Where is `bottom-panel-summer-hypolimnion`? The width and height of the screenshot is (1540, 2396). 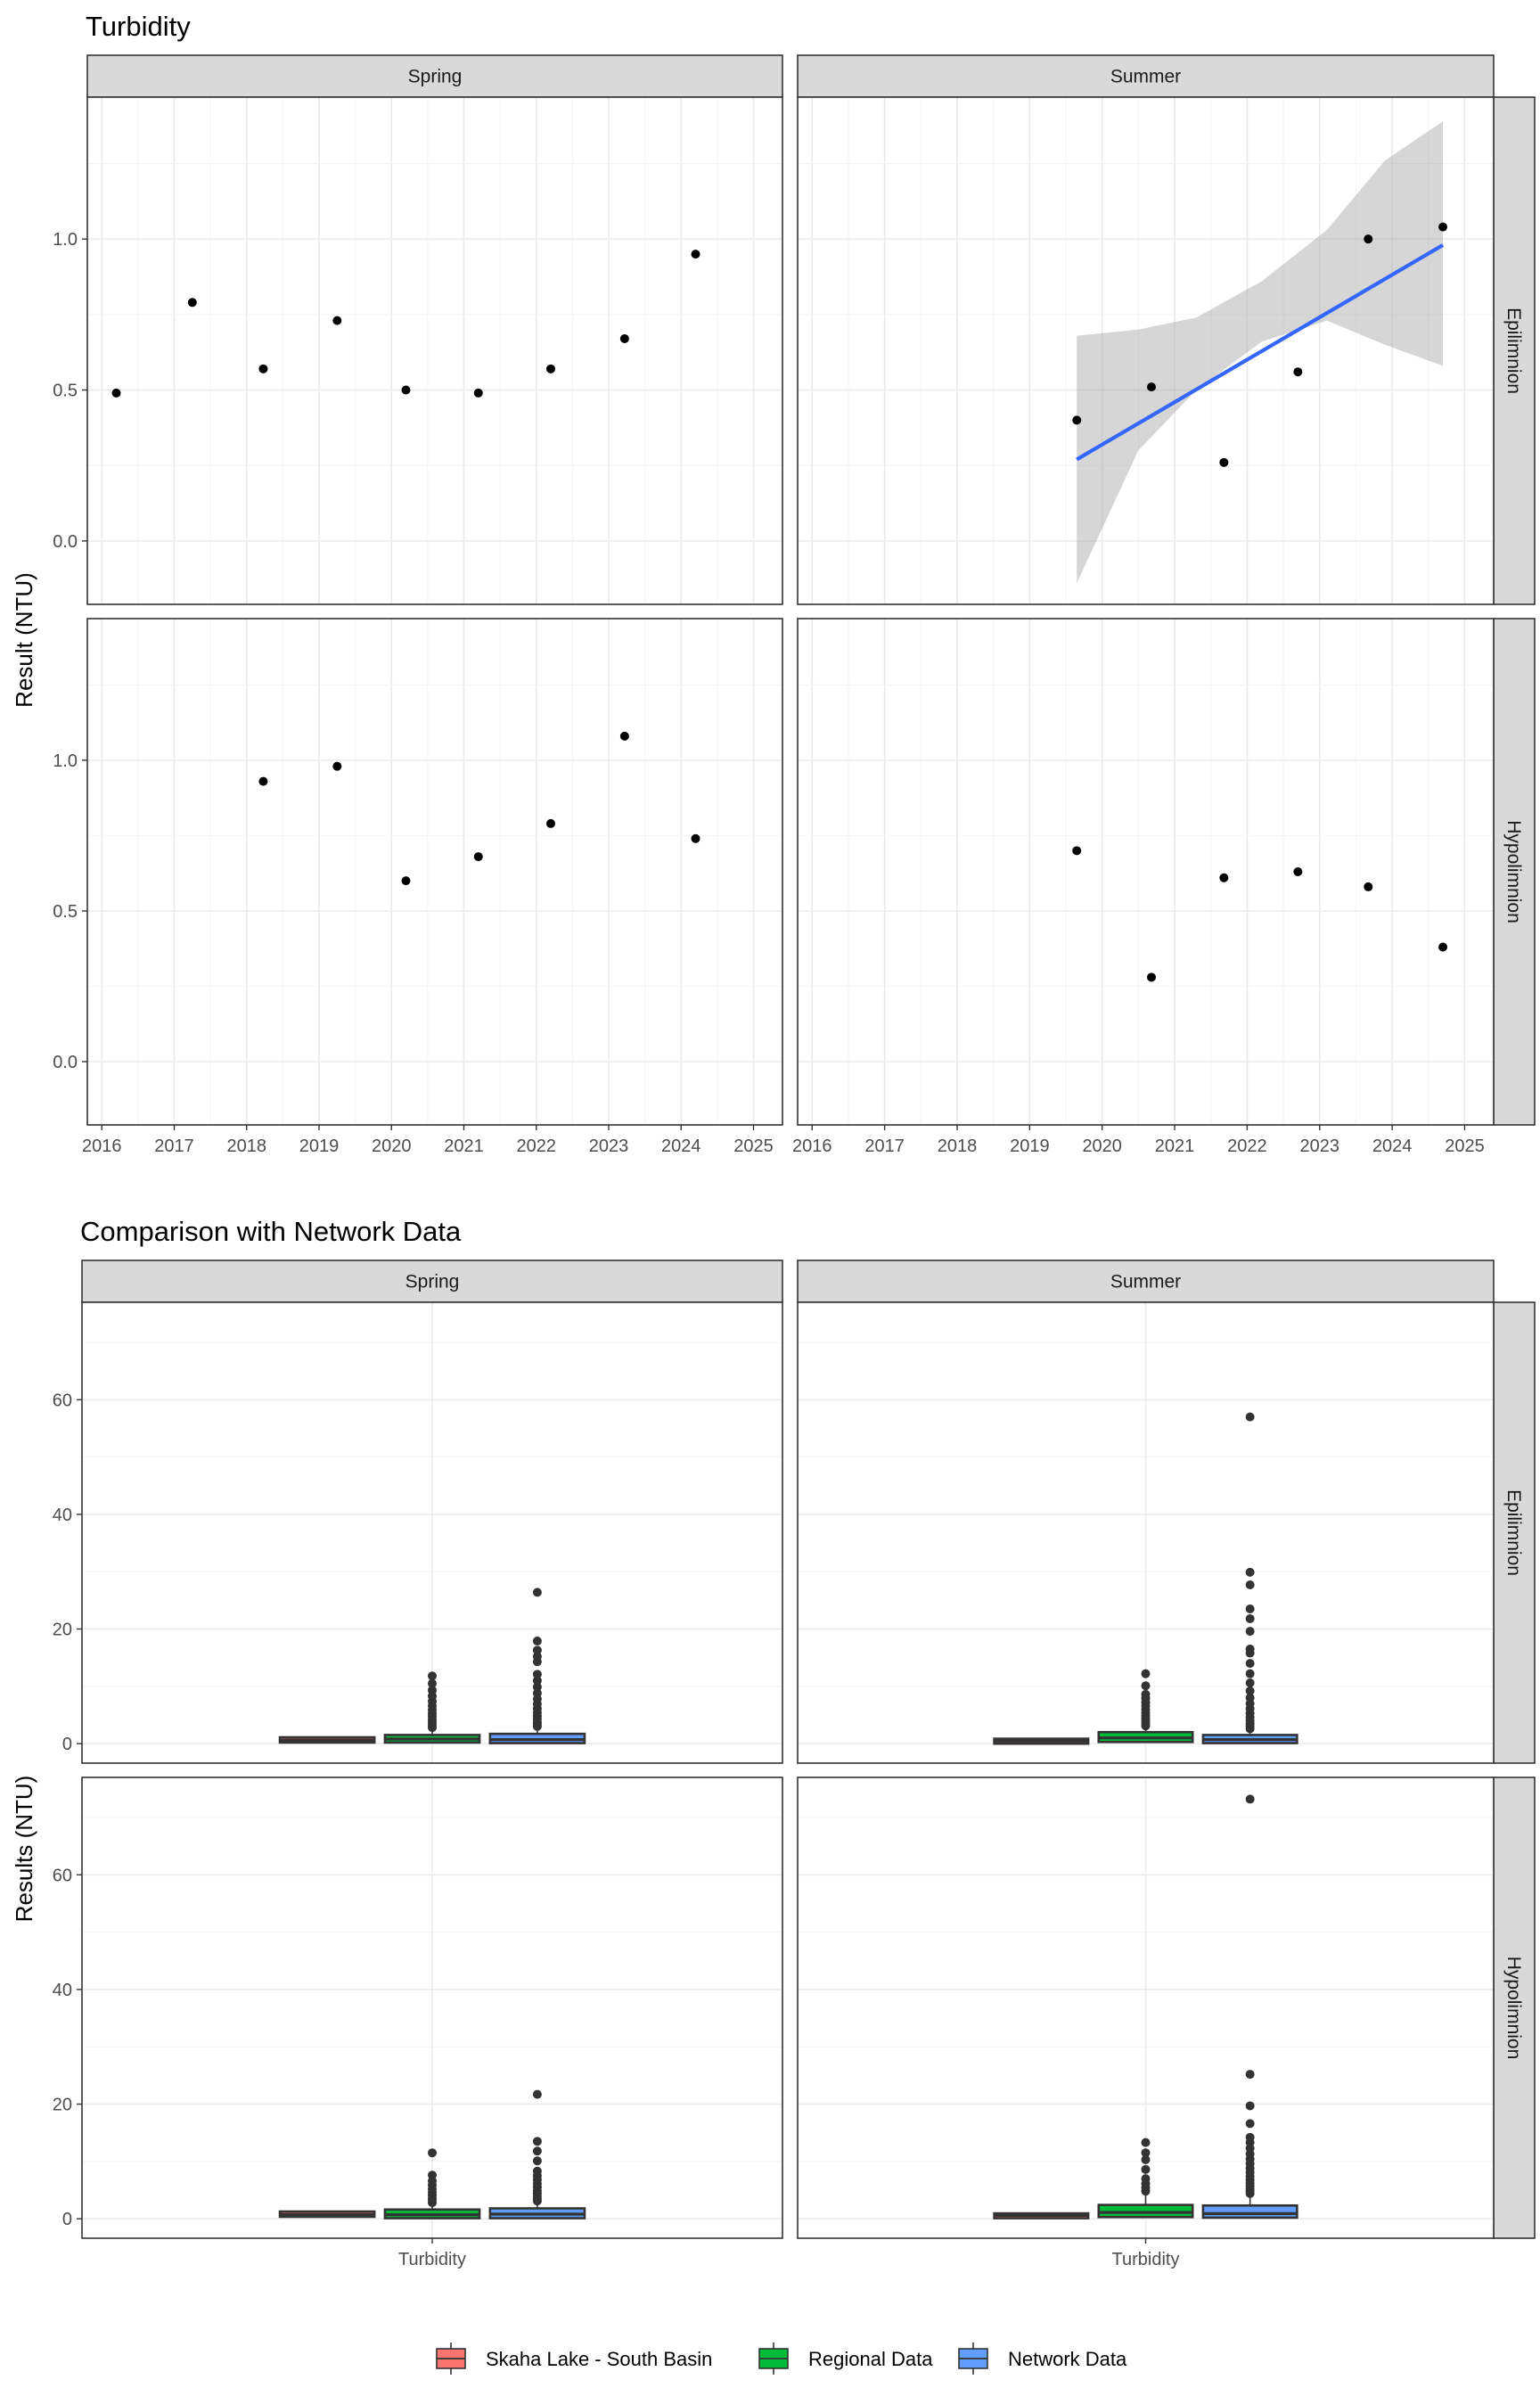 bottom-panel-summer-hypolimnion is located at coordinates (1146, 2008).